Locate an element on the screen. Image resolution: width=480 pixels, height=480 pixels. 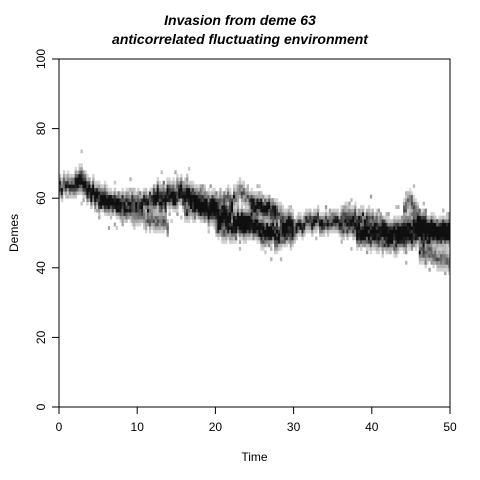
x-tick-label: 10 is located at coordinates (138, 427).